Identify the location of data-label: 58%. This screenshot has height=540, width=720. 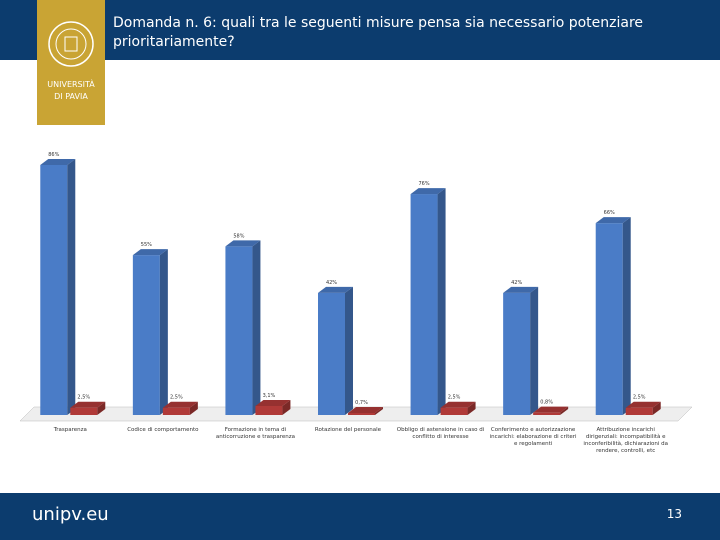
(238, 236).